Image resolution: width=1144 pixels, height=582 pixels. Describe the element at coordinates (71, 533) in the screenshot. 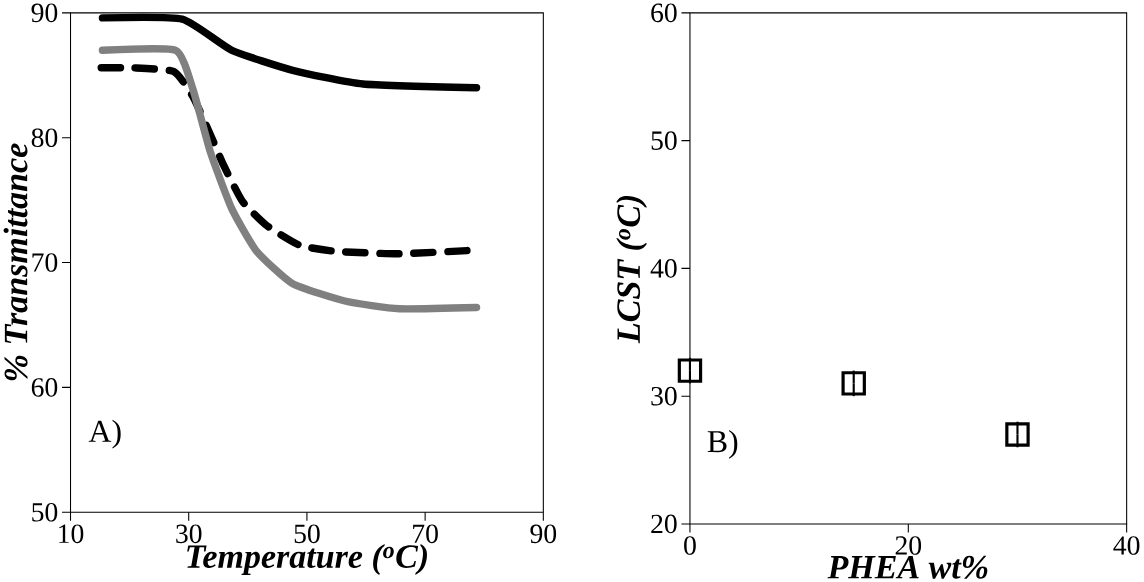

I see `x-tick-label: 10` at that location.